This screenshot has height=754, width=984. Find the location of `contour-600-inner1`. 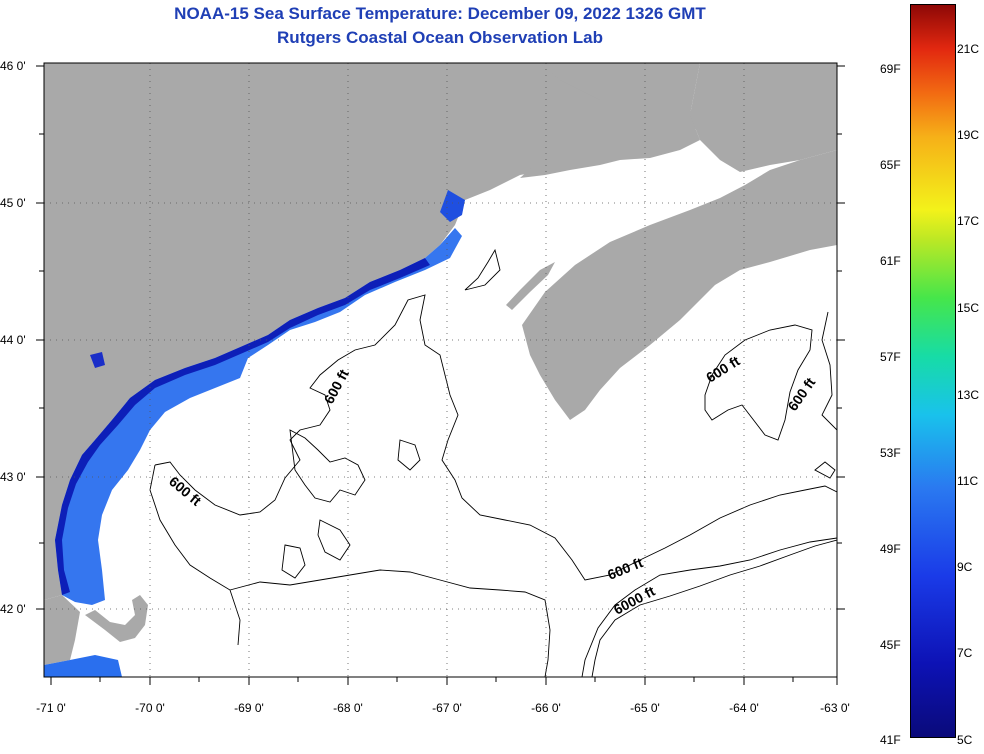

contour-600-inner1 is located at coordinates (482, 269).